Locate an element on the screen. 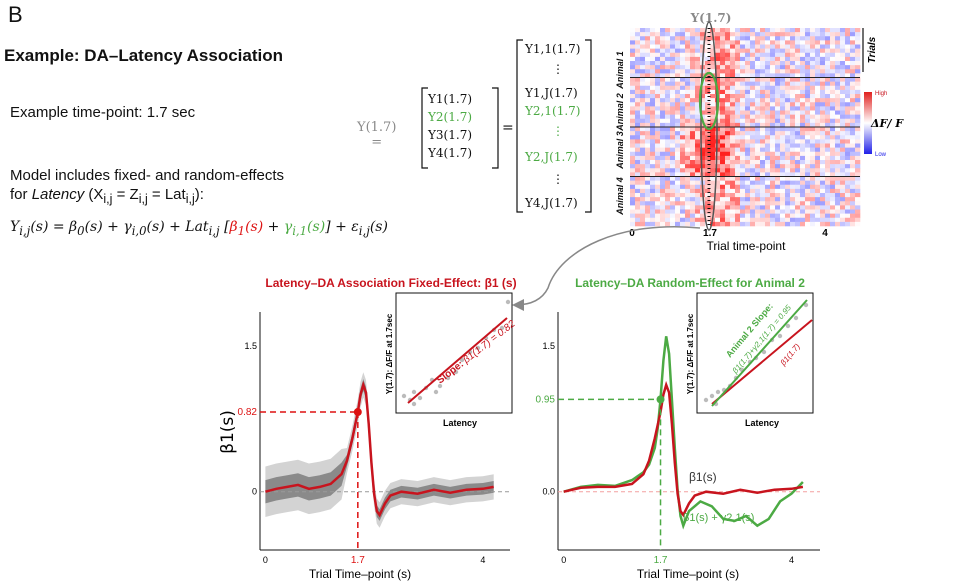 The width and height of the screenshot is (956, 588). left-inset-box is located at coordinates (454, 353).